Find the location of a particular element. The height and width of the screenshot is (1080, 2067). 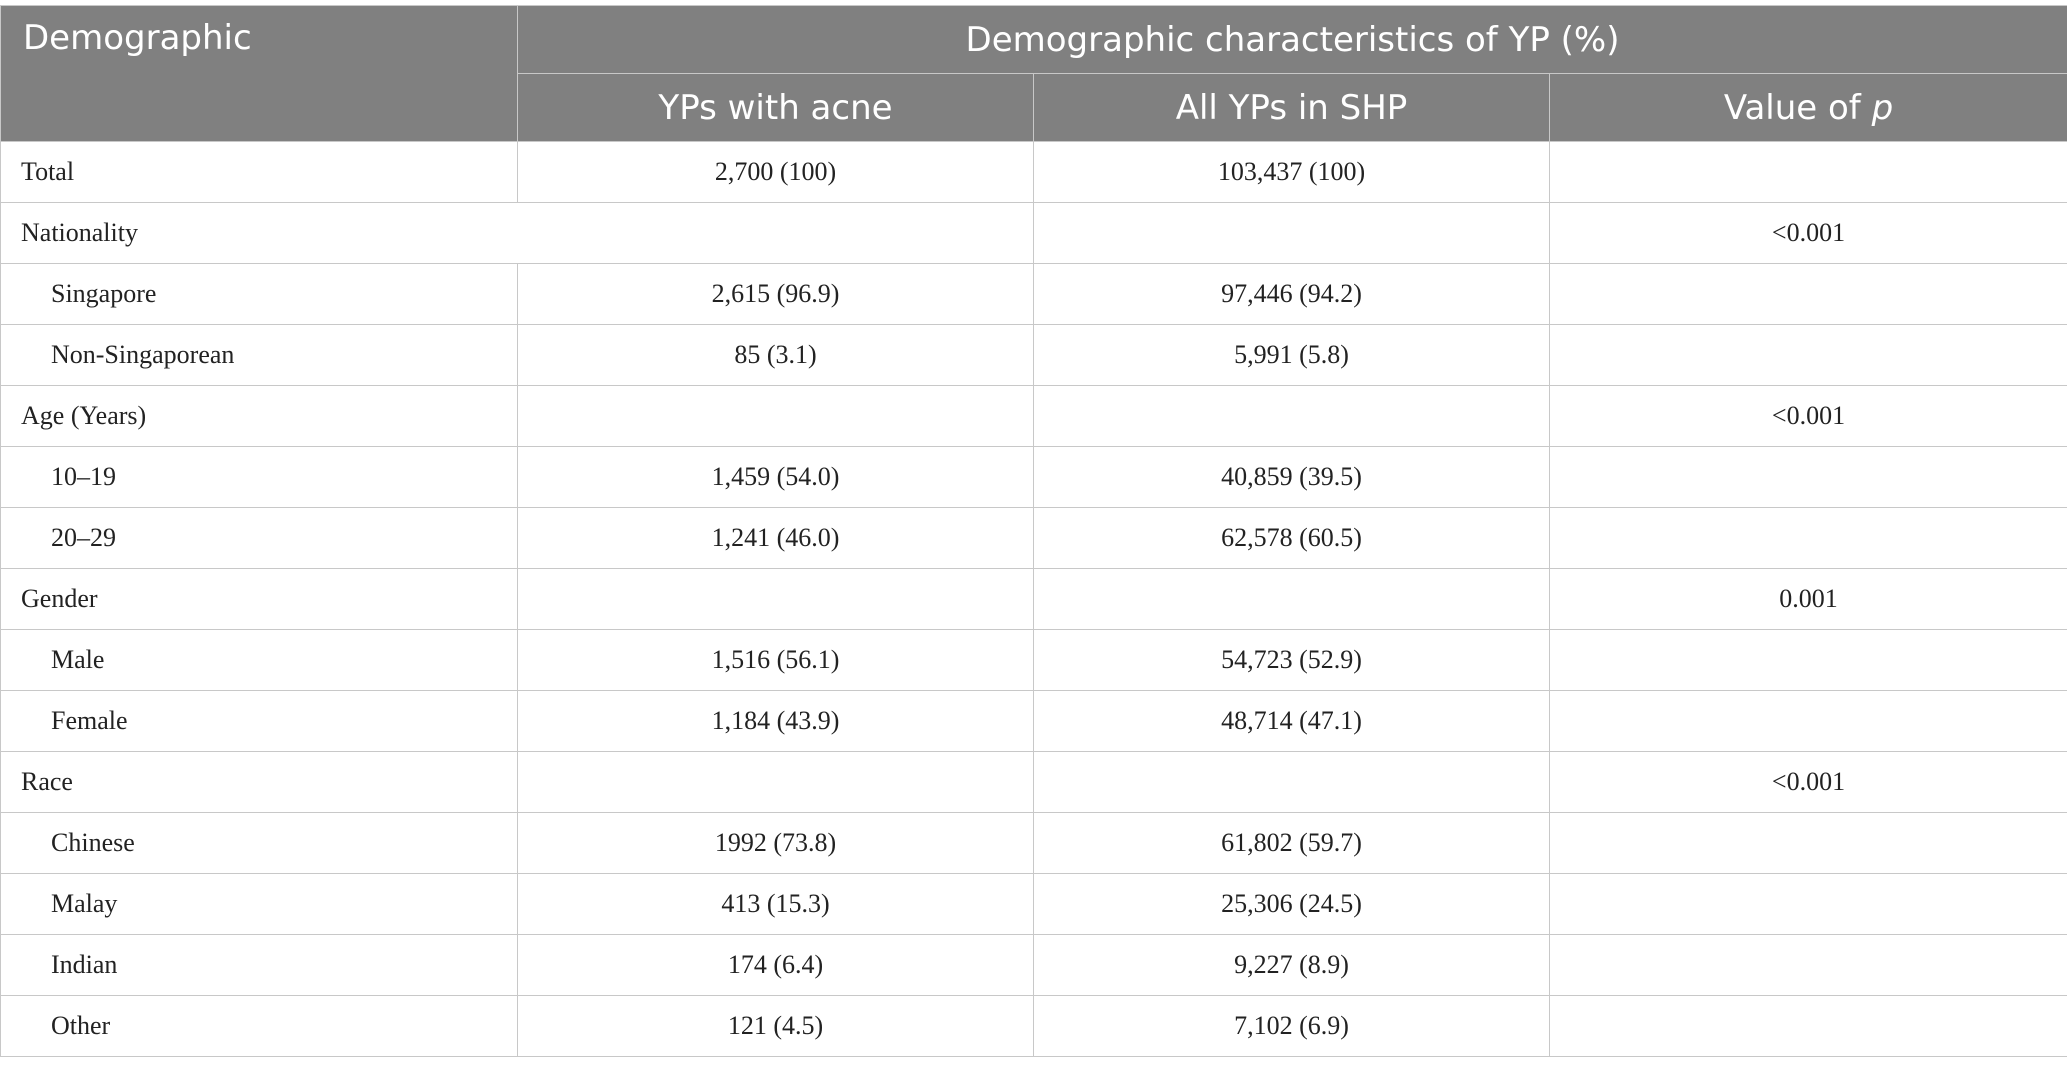

all-cell: 54,723 (52.9) is located at coordinates (1291, 660).